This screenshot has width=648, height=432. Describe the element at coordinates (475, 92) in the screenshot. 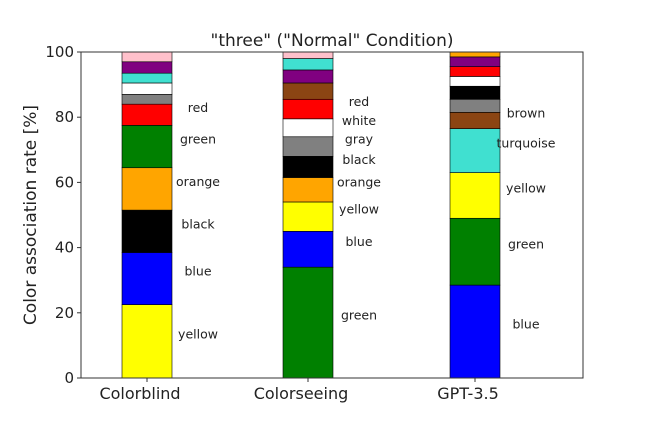

I see `bar-segment-gpt-3-5-black` at that location.